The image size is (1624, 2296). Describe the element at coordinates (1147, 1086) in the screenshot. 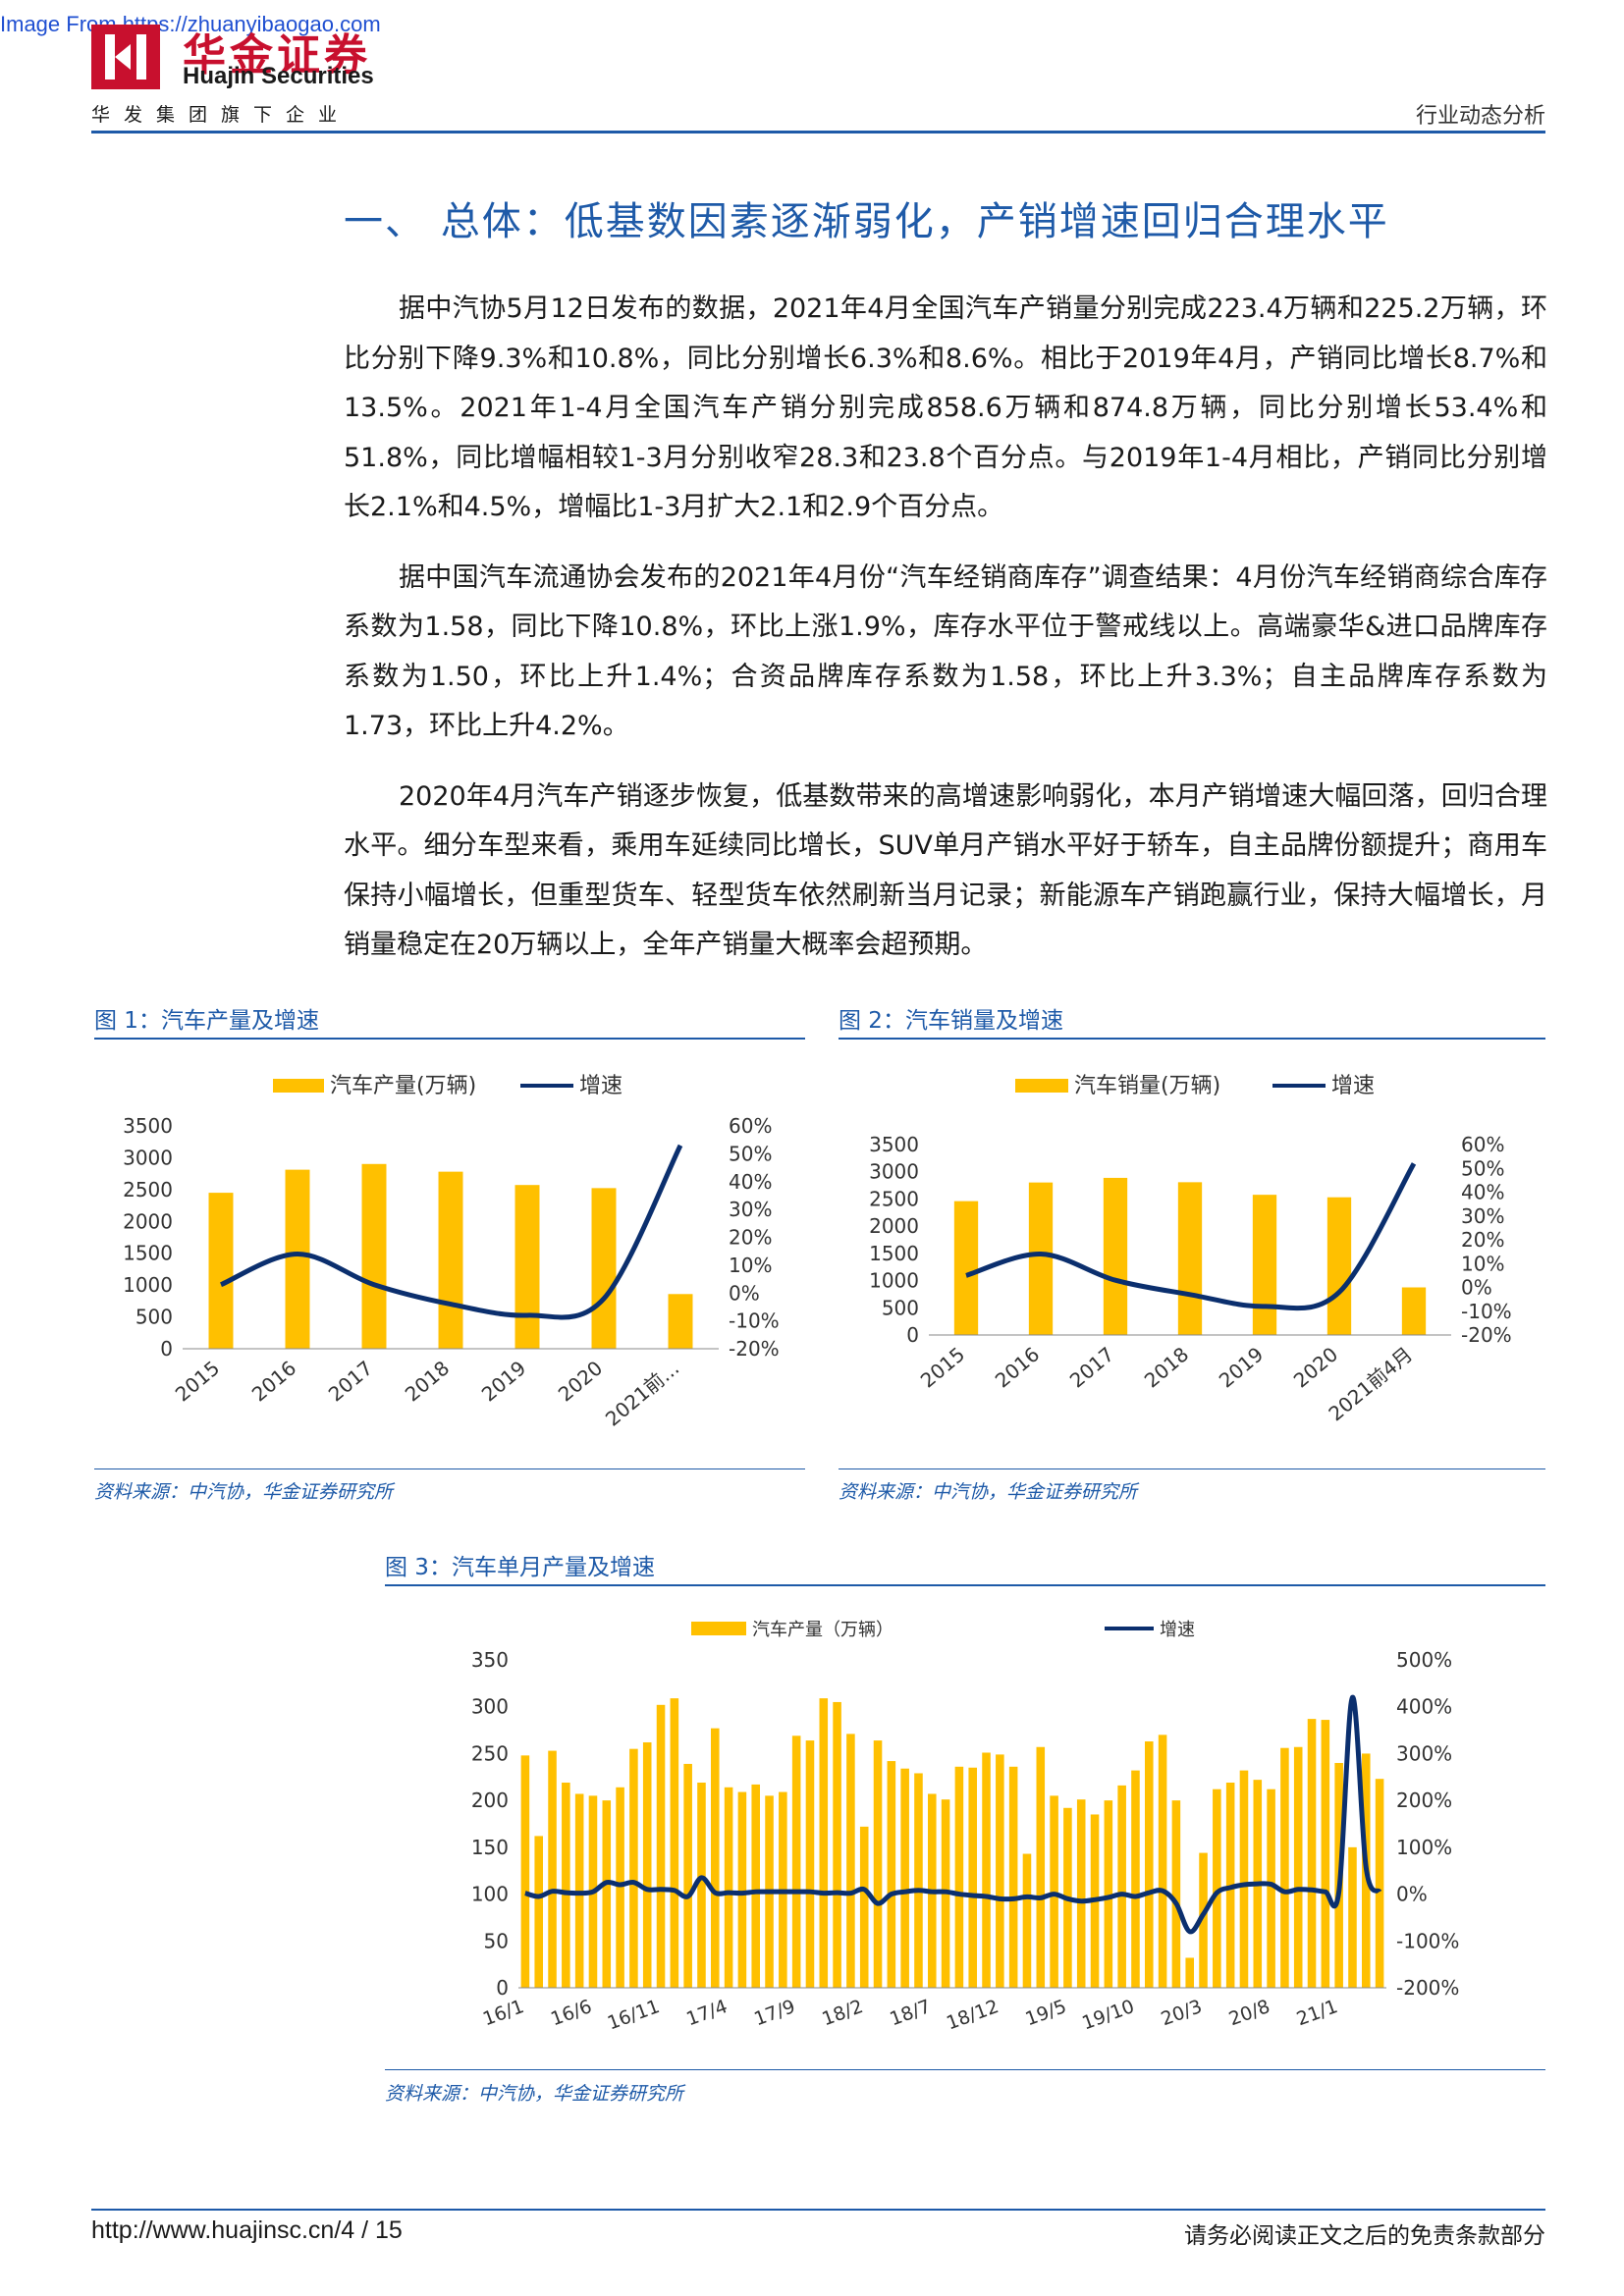

I see `legend-bar-label: 汽车销量(万辆)` at that location.